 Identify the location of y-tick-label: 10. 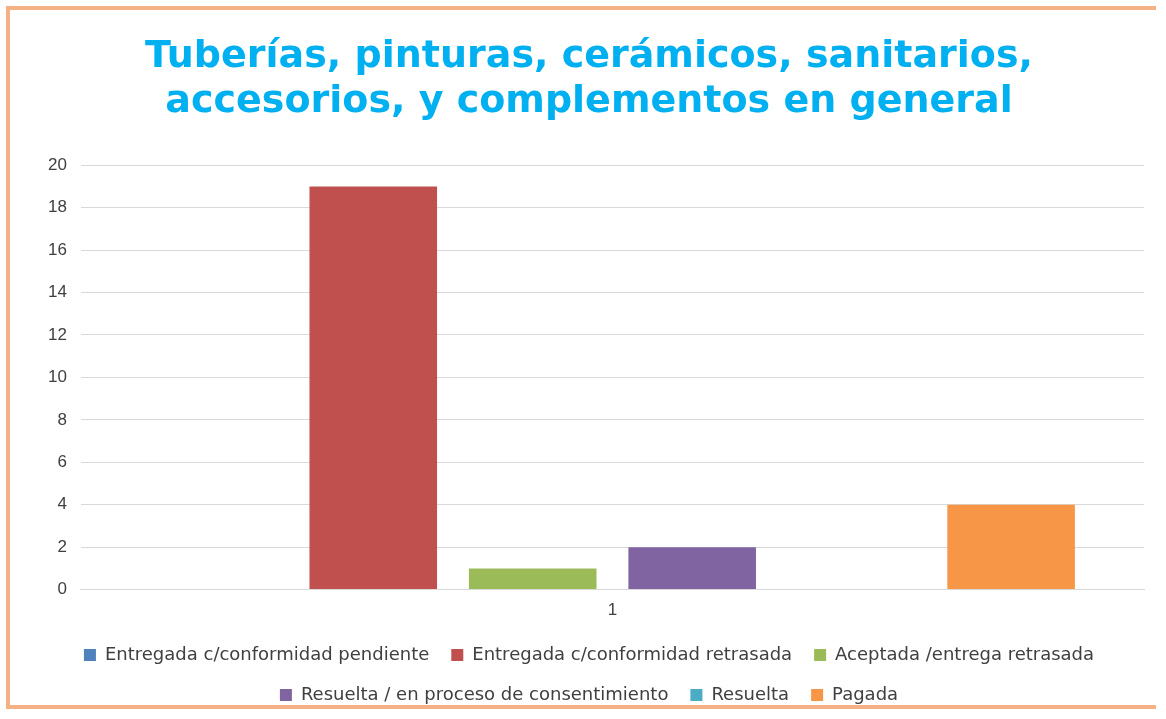
(57, 377).